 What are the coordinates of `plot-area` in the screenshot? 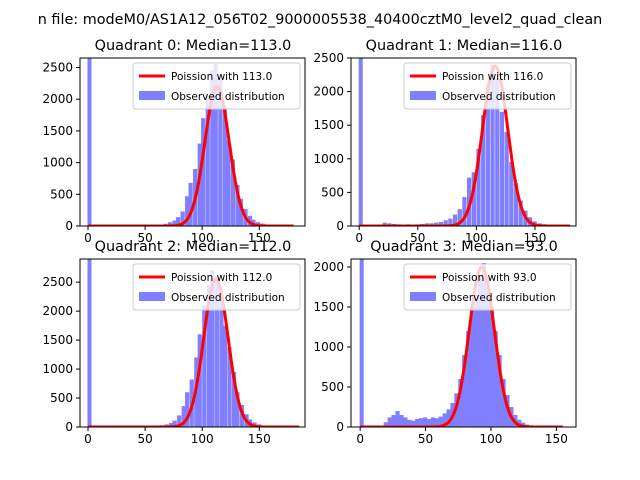 It's located at (461, 343).